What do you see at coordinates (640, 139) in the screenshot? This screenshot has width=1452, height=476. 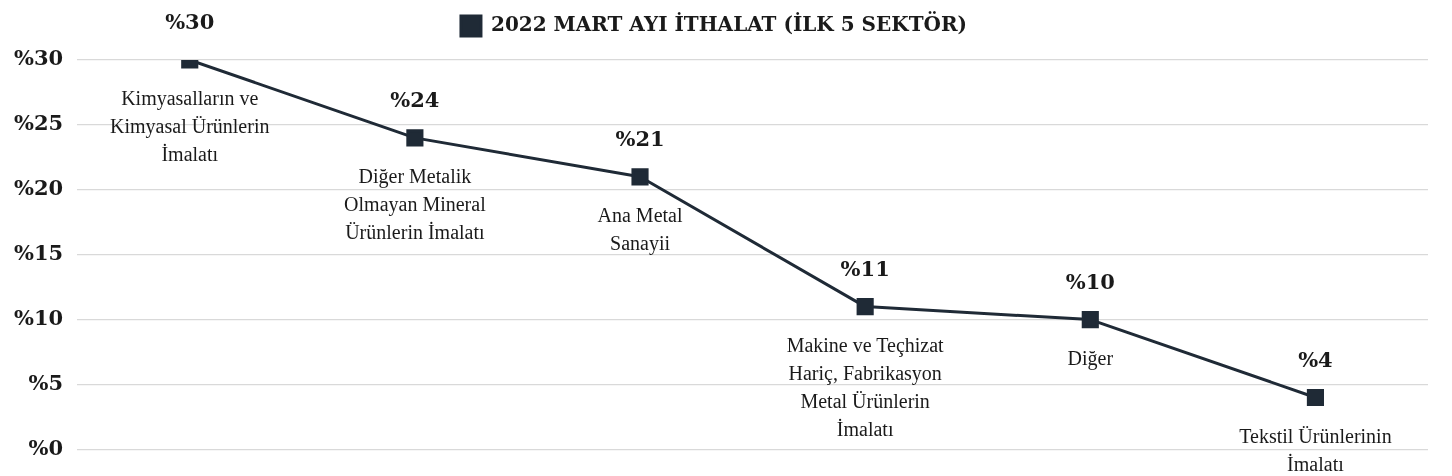 I see `data-label: %21` at bounding box center [640, 139].